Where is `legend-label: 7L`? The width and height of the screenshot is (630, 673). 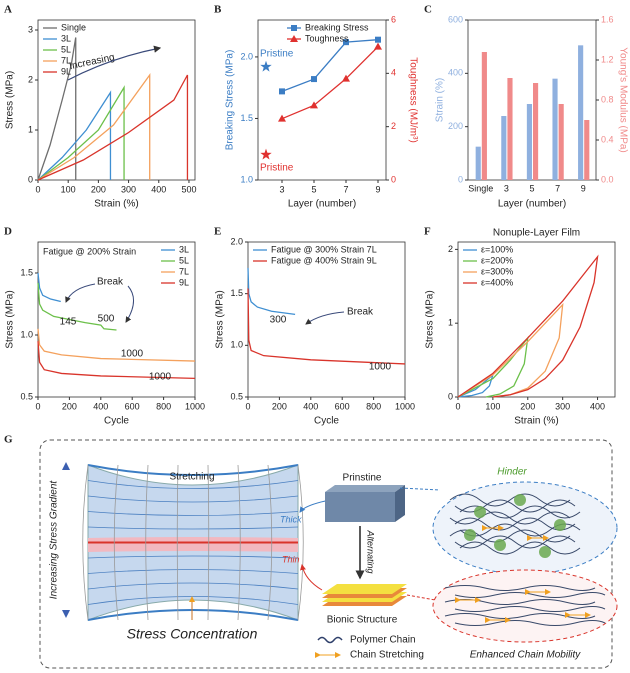 legend-label: 7L is located at coordinates (184, 271).